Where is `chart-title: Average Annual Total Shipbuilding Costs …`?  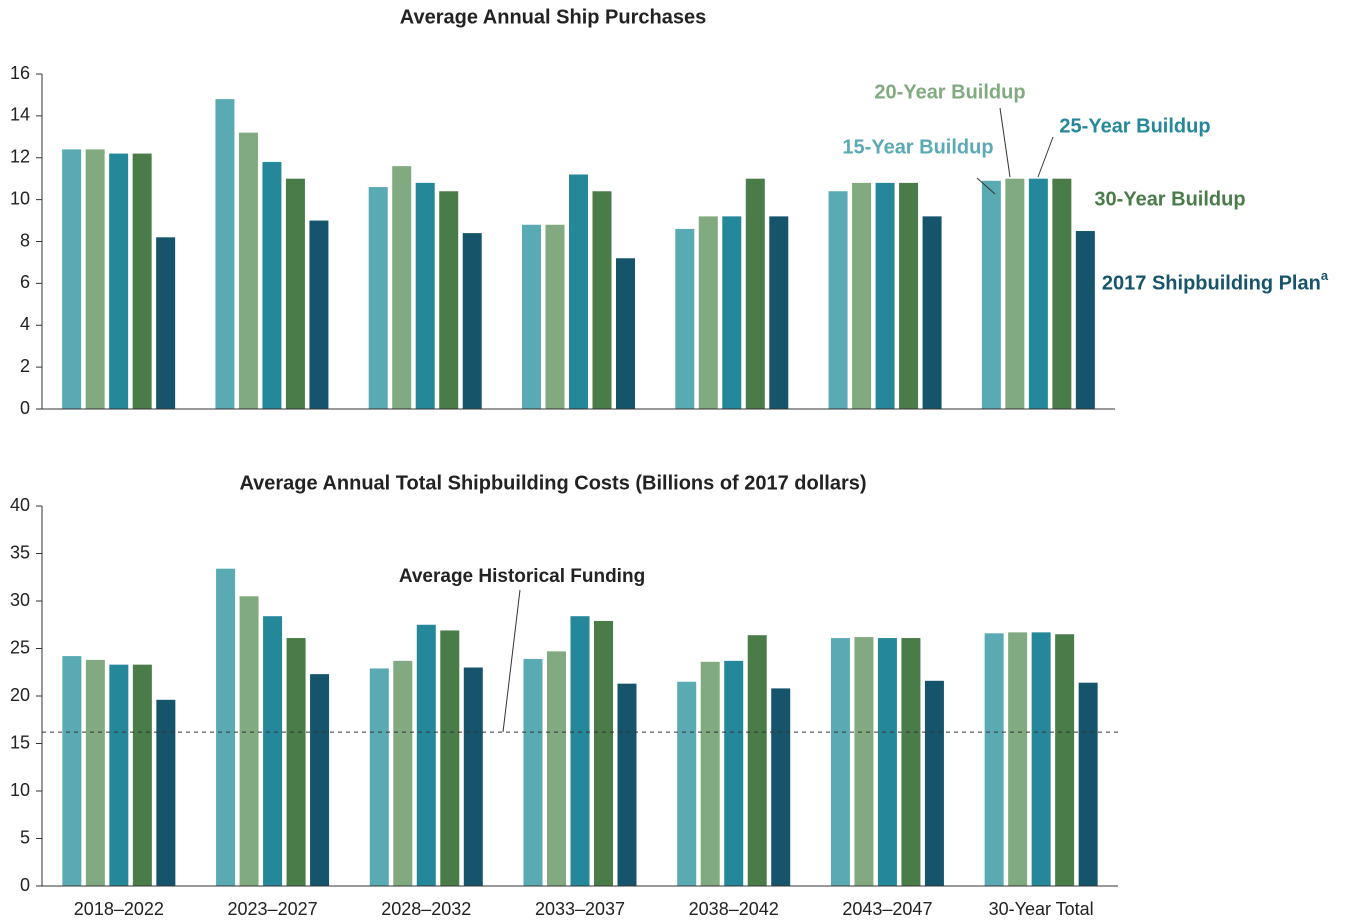
chart-title: Average Annual Total Shipbuilding Costs … is located at coordinates (552, 483).